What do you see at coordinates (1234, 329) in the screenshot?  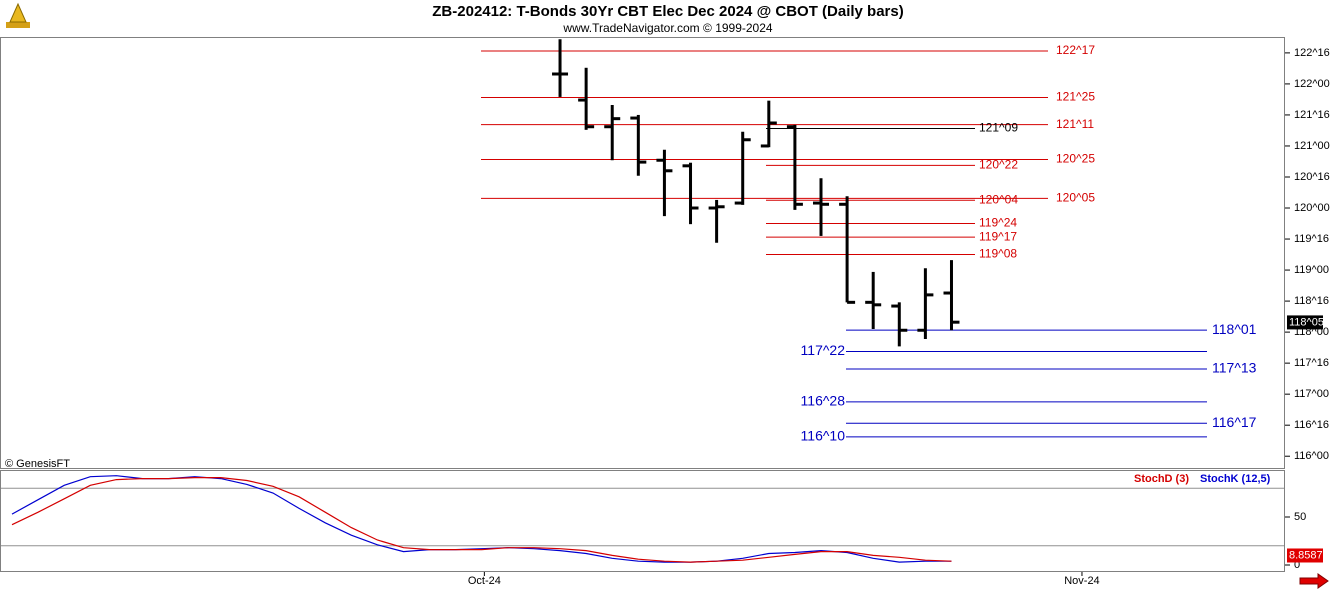 I see `level-label: 118^01` at bounding box center [1234, 329].